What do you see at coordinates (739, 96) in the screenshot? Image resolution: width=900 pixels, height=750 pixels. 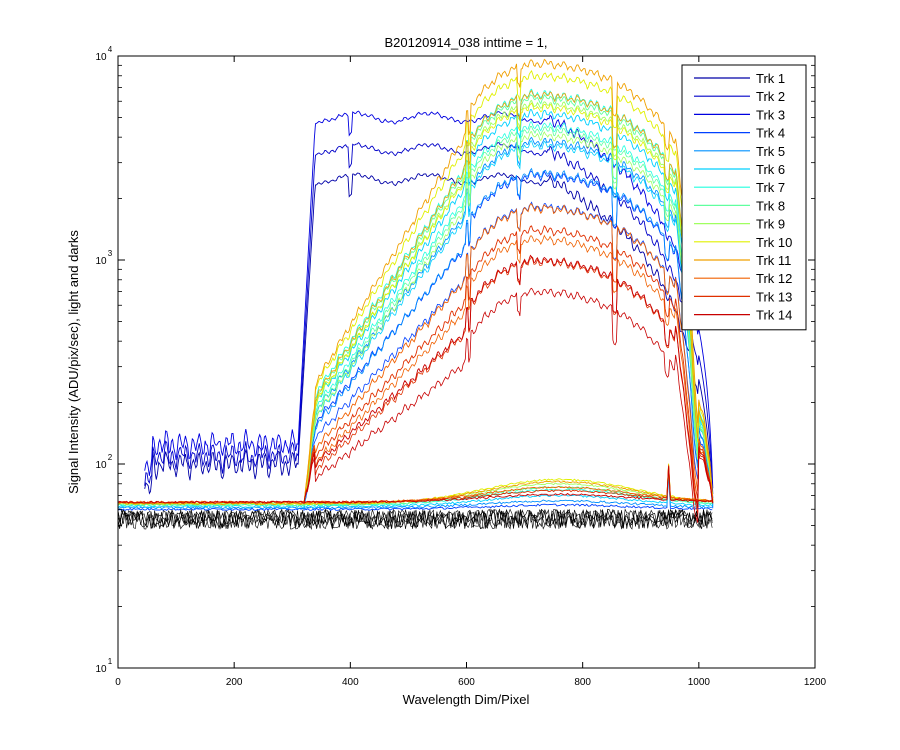 I see `legend-item: Trk 2` at bounding box center [739, 96].